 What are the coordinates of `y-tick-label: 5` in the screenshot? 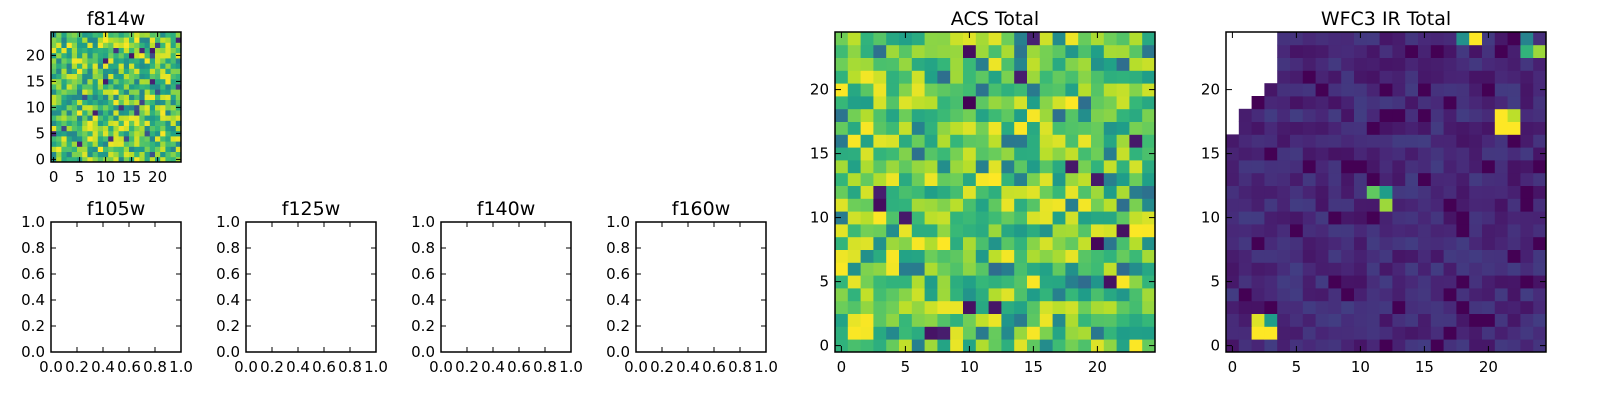 It's located at (824, 282).